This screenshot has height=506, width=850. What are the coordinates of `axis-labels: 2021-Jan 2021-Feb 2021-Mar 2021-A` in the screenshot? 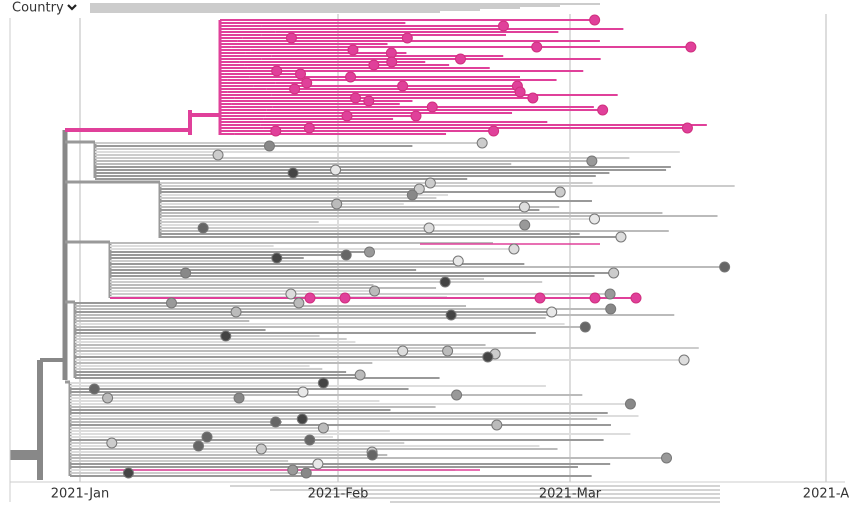 It's located at (450, 494).